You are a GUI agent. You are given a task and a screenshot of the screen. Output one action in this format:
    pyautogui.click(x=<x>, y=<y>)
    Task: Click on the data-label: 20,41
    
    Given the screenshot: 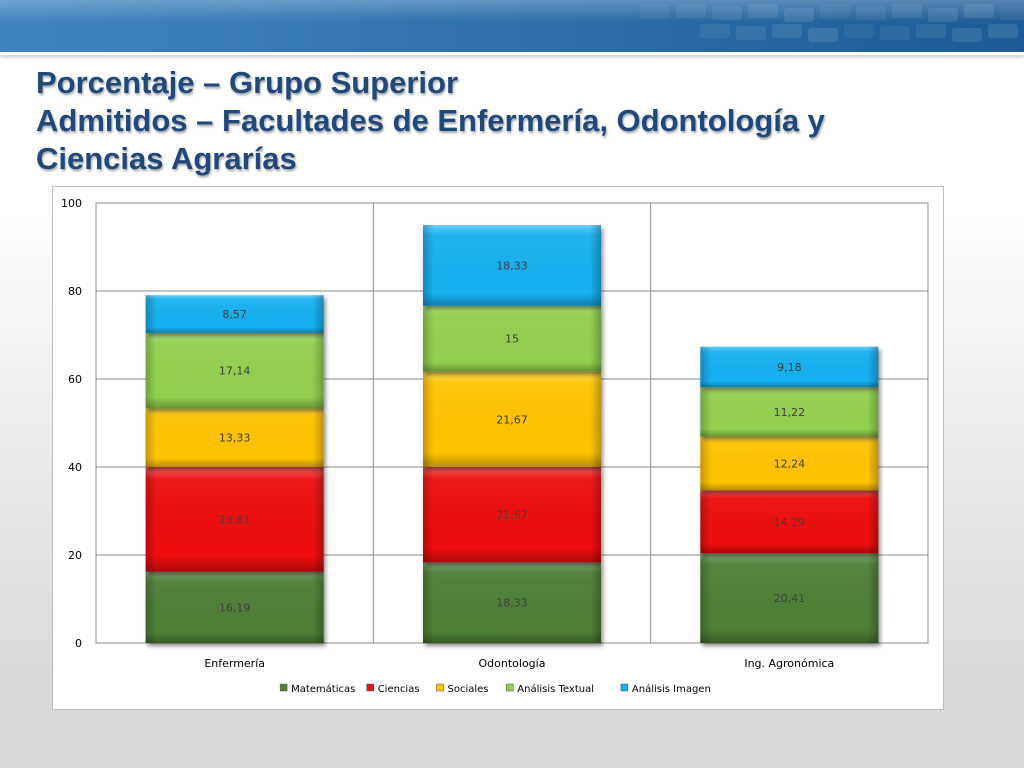 What is the action you would take?
    pyautogui.click(x=790, y=598)
    